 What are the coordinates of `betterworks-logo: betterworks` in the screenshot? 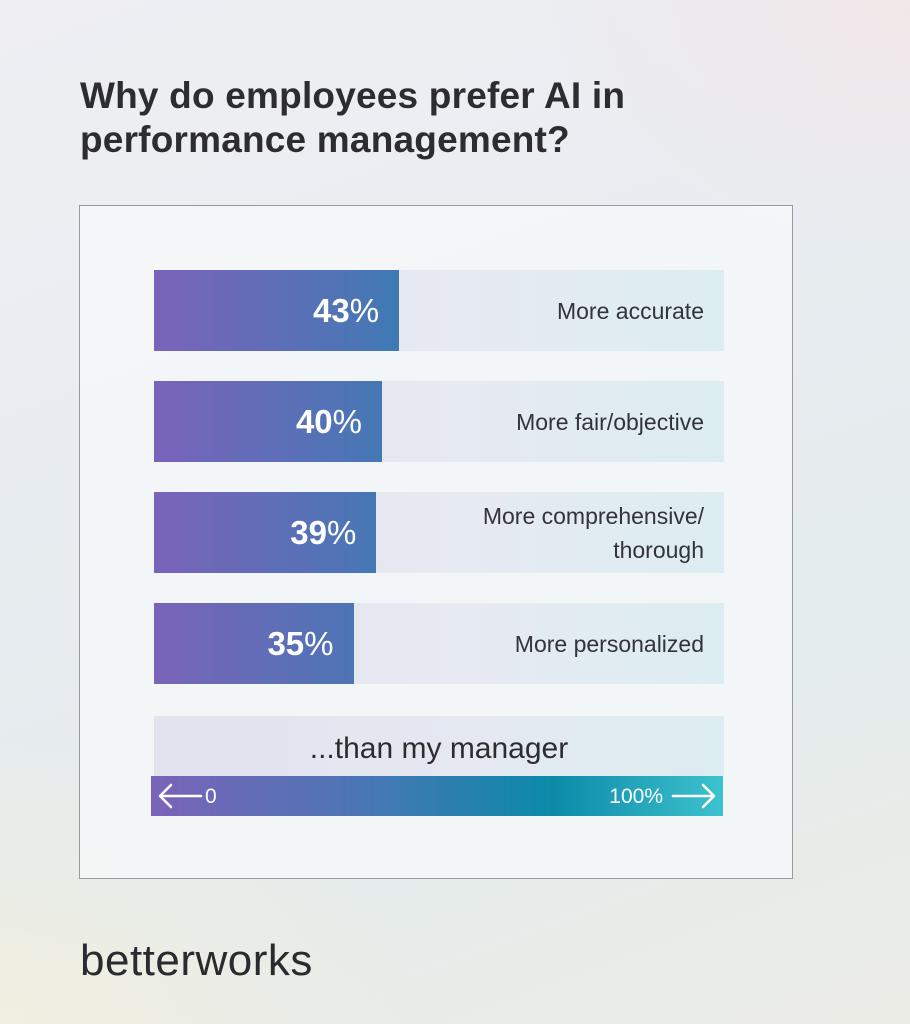 It's located at (196, 960).